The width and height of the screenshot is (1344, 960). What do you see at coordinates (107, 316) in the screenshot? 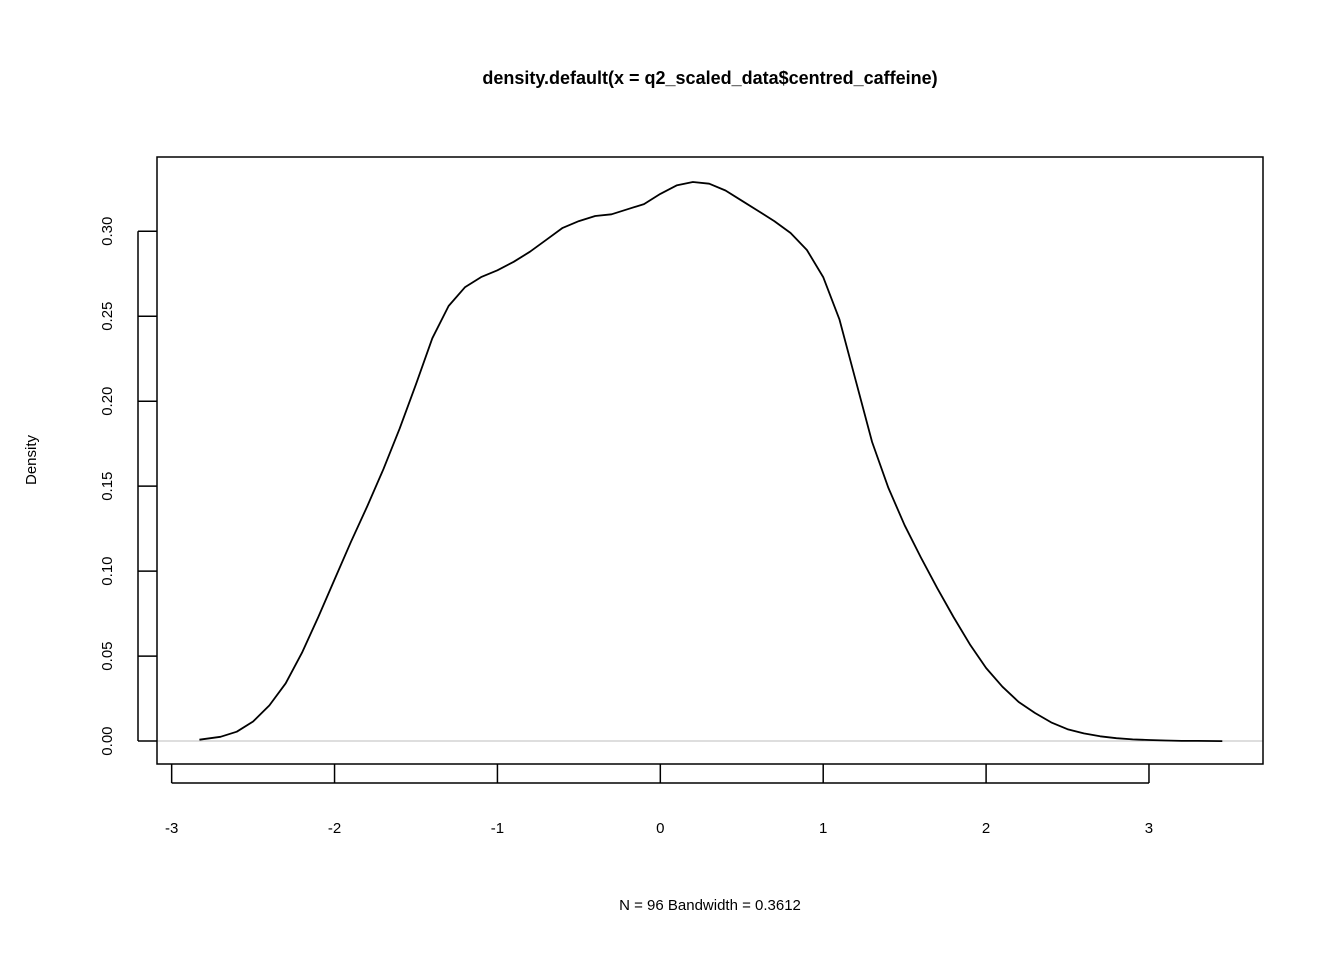
I see `y-tick-label: 0.25` at bounding box center [107, 316].